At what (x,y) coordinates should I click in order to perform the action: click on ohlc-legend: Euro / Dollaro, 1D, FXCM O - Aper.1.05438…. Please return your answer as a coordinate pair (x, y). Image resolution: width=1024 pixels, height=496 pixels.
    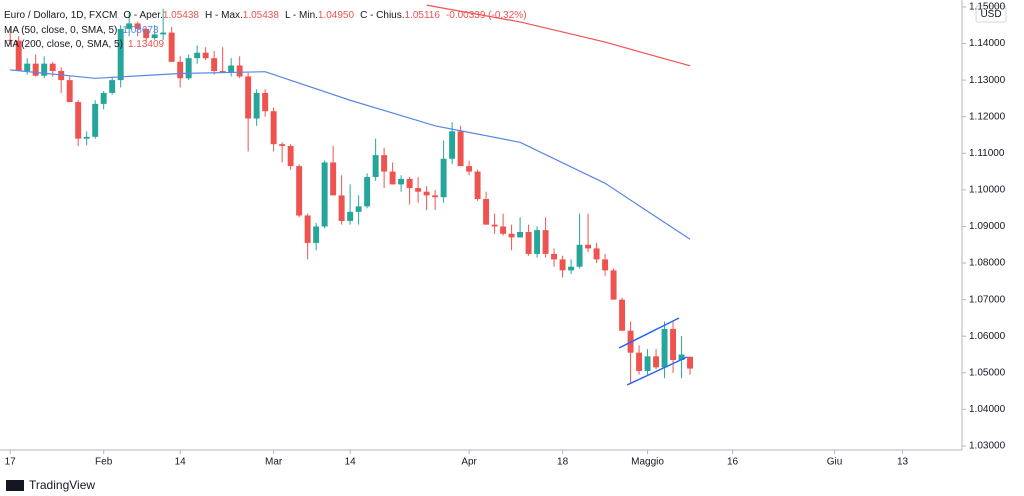
    Looking at the image, I should click on (265, 15).